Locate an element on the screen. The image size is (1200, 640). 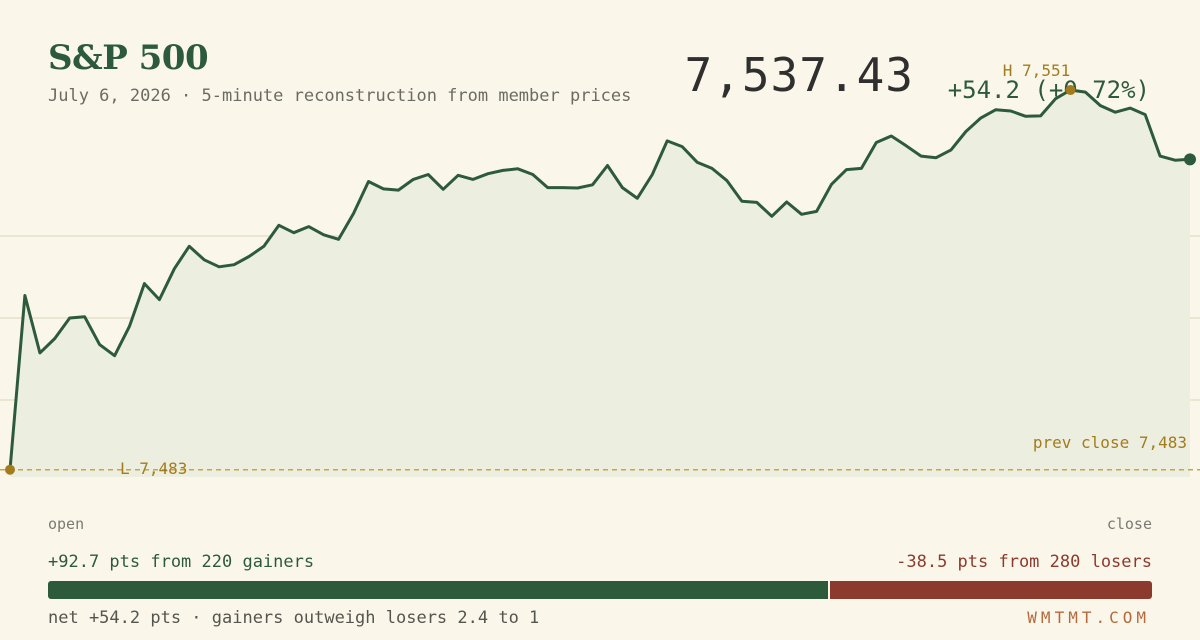
current-price: 7,537.43 is located at coordinates (799, 75).